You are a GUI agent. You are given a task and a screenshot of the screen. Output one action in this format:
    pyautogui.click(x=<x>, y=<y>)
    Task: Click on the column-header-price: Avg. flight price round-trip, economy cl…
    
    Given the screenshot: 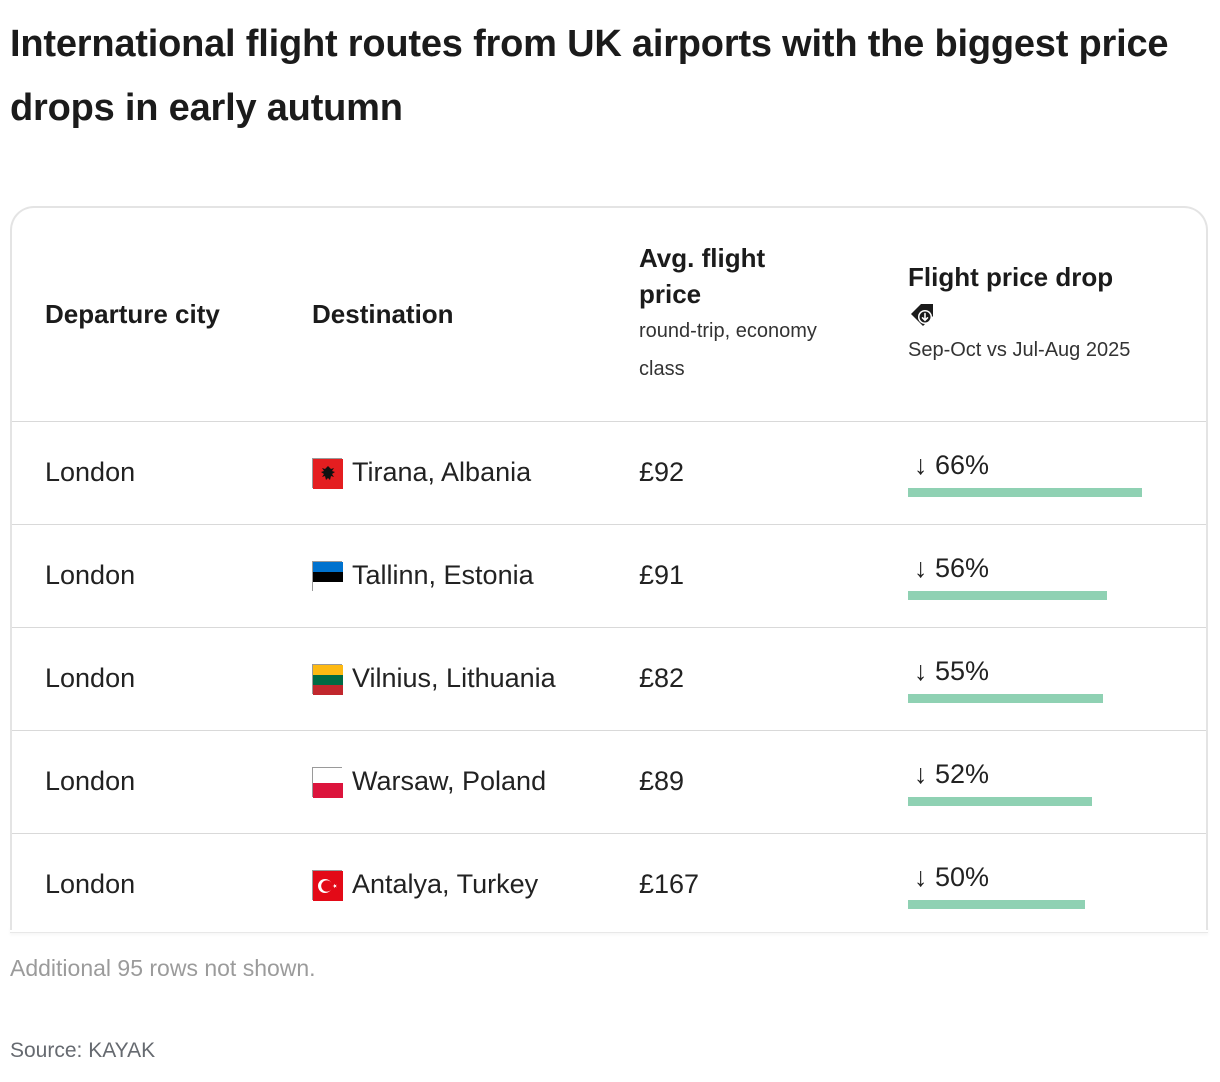 What is the action you would take?
    pyautogui.click(x=773, y=315)
    